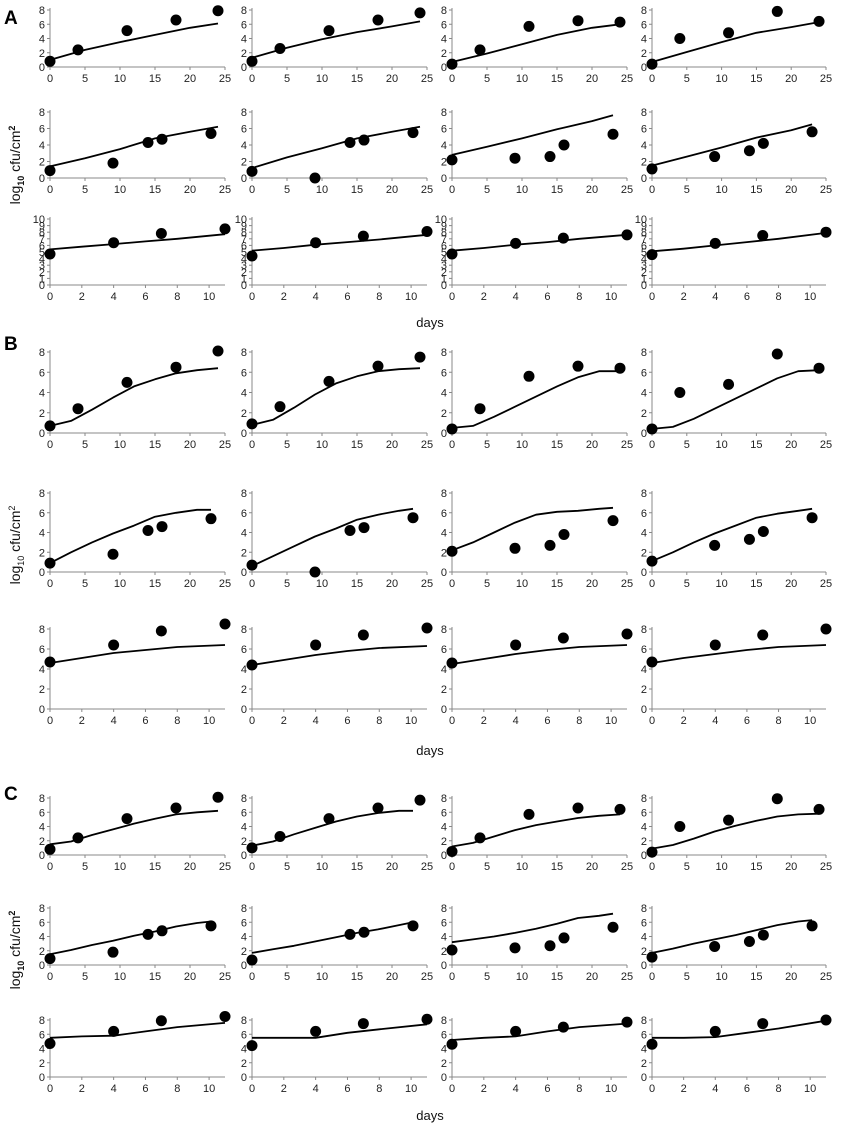 This screenshot has height=1128, width=858. Describe the element at coordinates (778, 721) in the screenshot. I see `x-tick-label: 8` at that location.